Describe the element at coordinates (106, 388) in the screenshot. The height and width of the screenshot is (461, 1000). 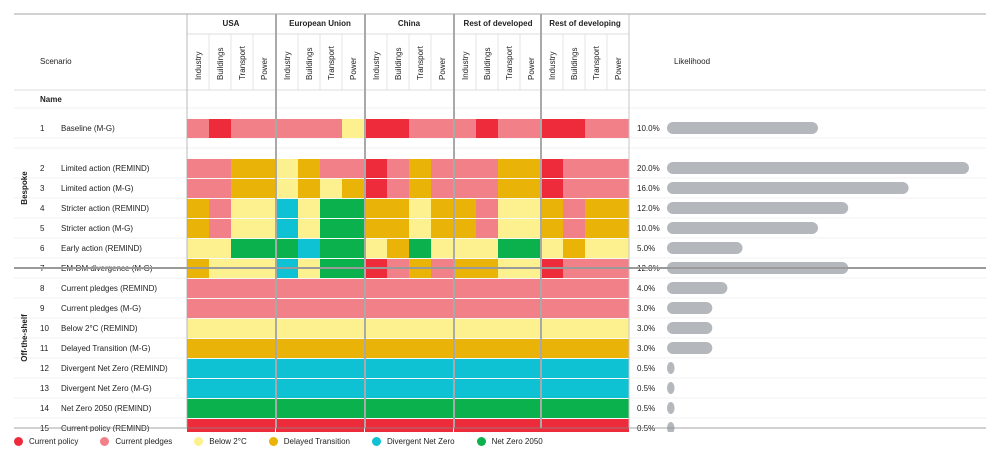
I see `row-name: Divergent Net Zero (M-G)` at that location.